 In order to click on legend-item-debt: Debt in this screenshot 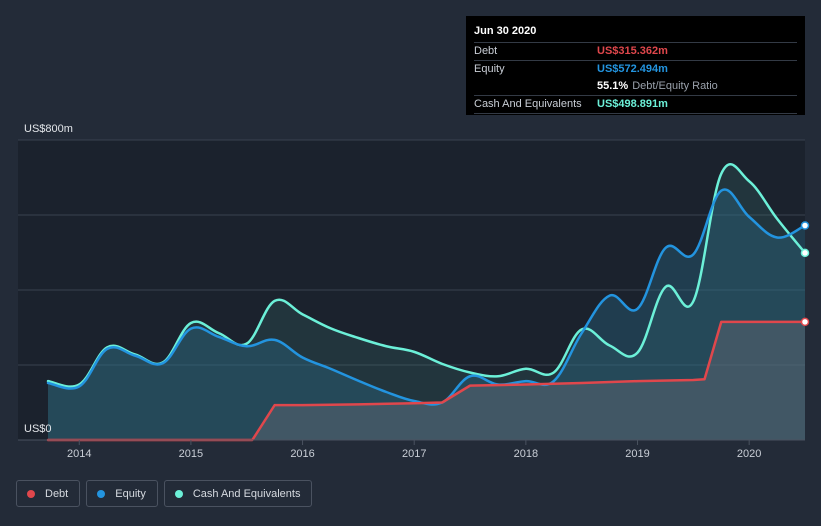, I will do `click(48, 493)`.